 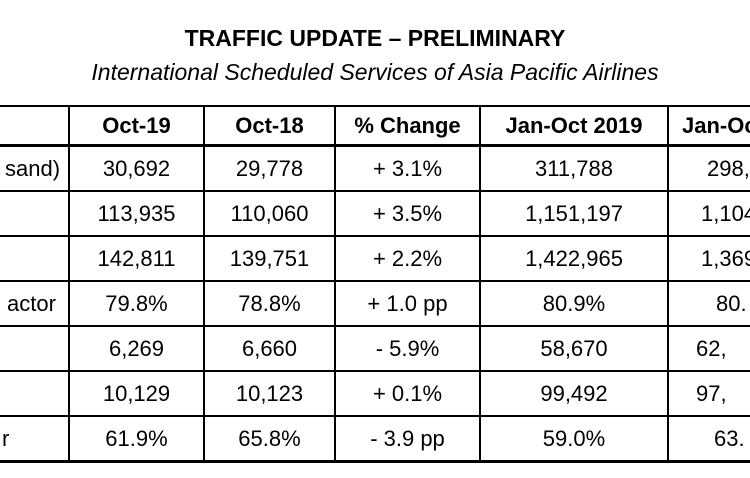 I want to click on header-jan-oct-2018: Jan-Oct, so click(x=708, y=126).